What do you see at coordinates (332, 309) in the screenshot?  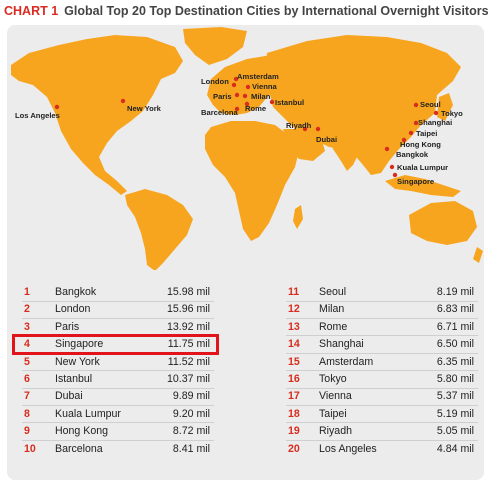 I see `city-name: Milan` at bounding box center [332, 309].